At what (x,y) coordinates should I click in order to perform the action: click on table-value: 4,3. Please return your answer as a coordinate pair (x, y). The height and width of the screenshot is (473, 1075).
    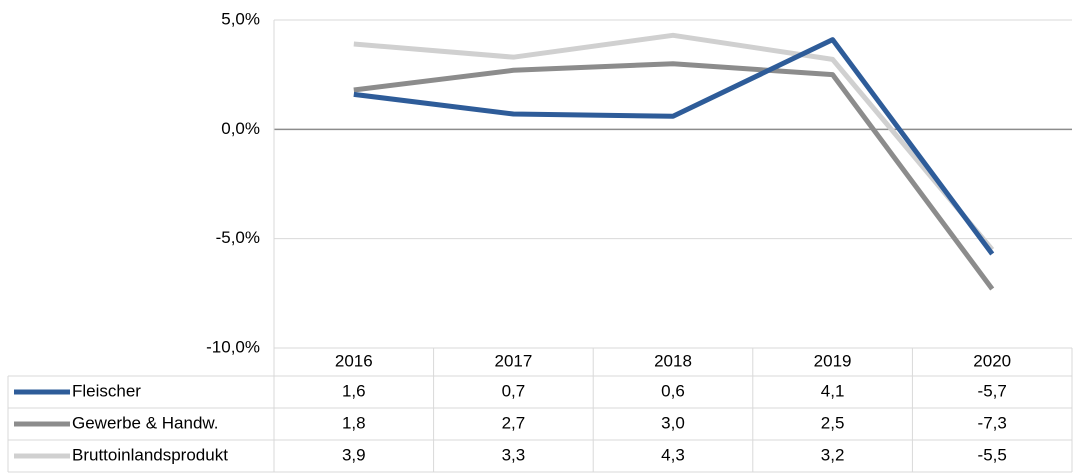
    Looking at the image, I should click on (673, 454).